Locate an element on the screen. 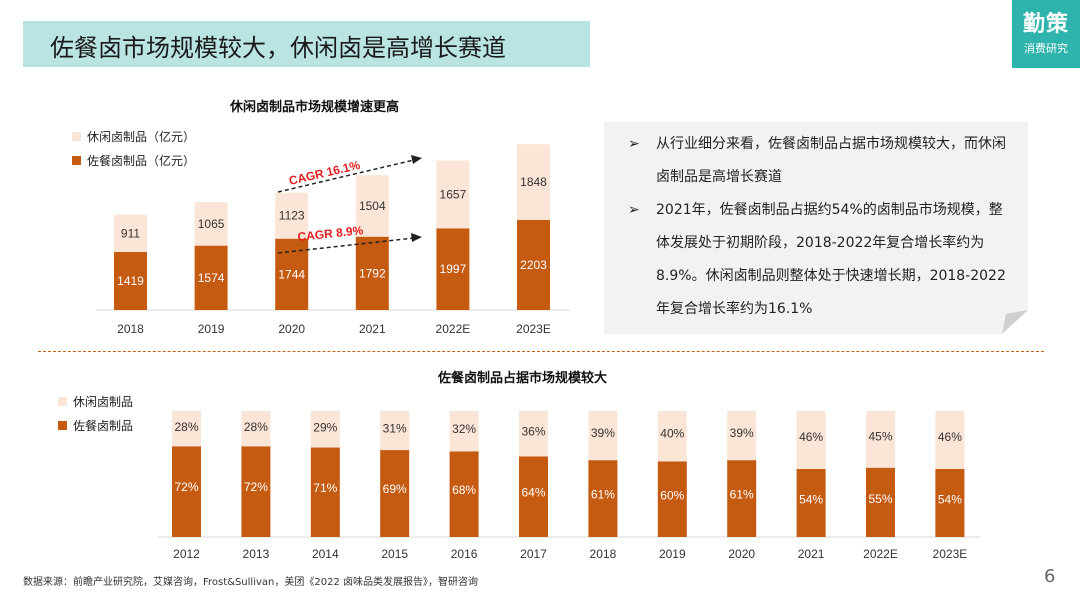 This screenshot has height=608, width=1080. chart2-legend: 休闲卤制品 佐餐卤制品 is located at coordinates (95, 413).